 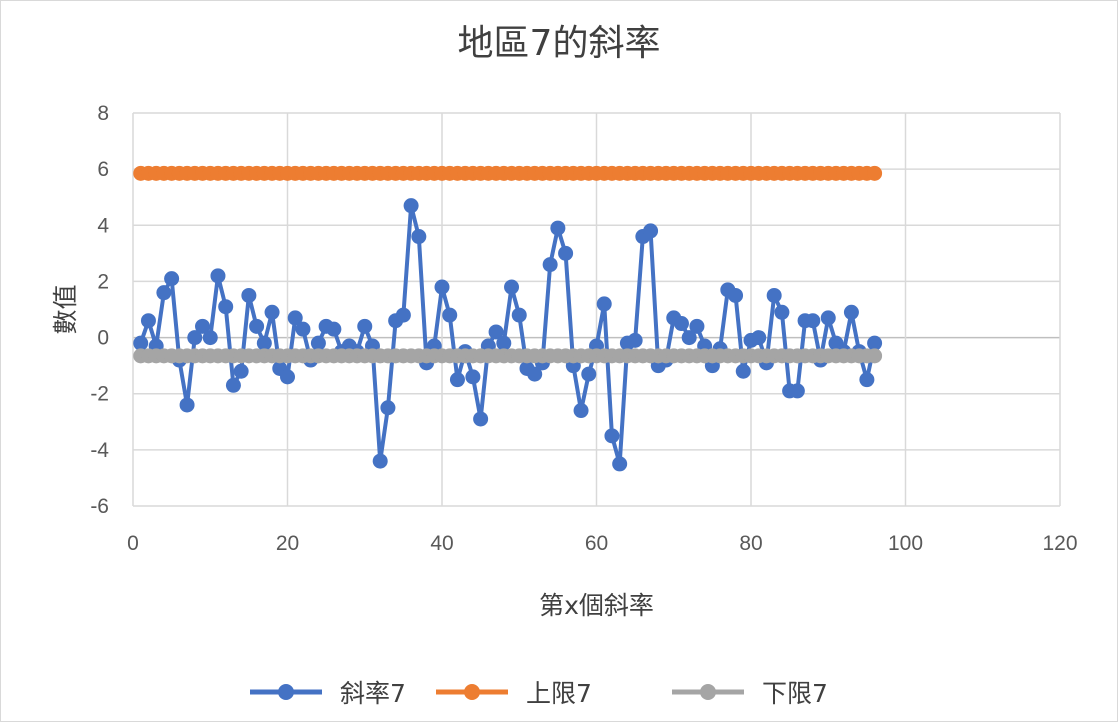 I want to click on x-axis-label: 第x個斜率, so click(x=596, y=605).